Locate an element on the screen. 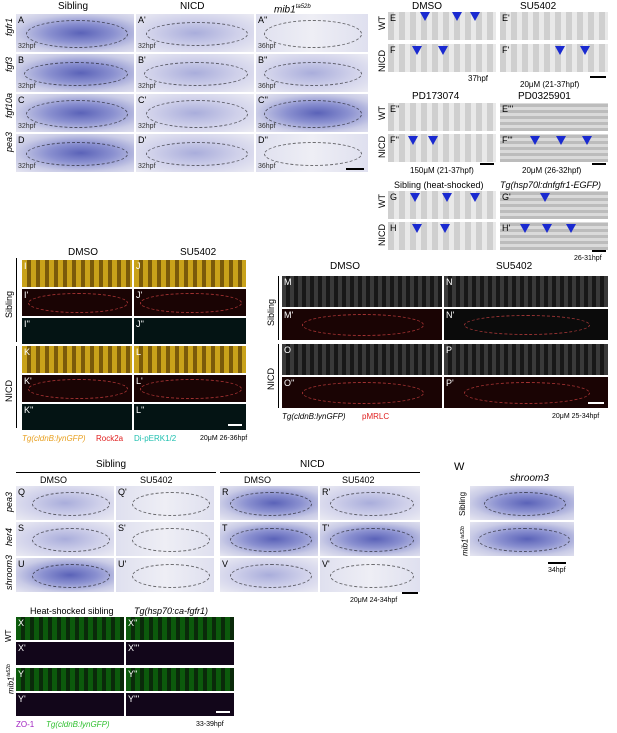 The height and width of the screenshot is (733, 617). panel-k-prime: K' is located at coordinates (77, 388).